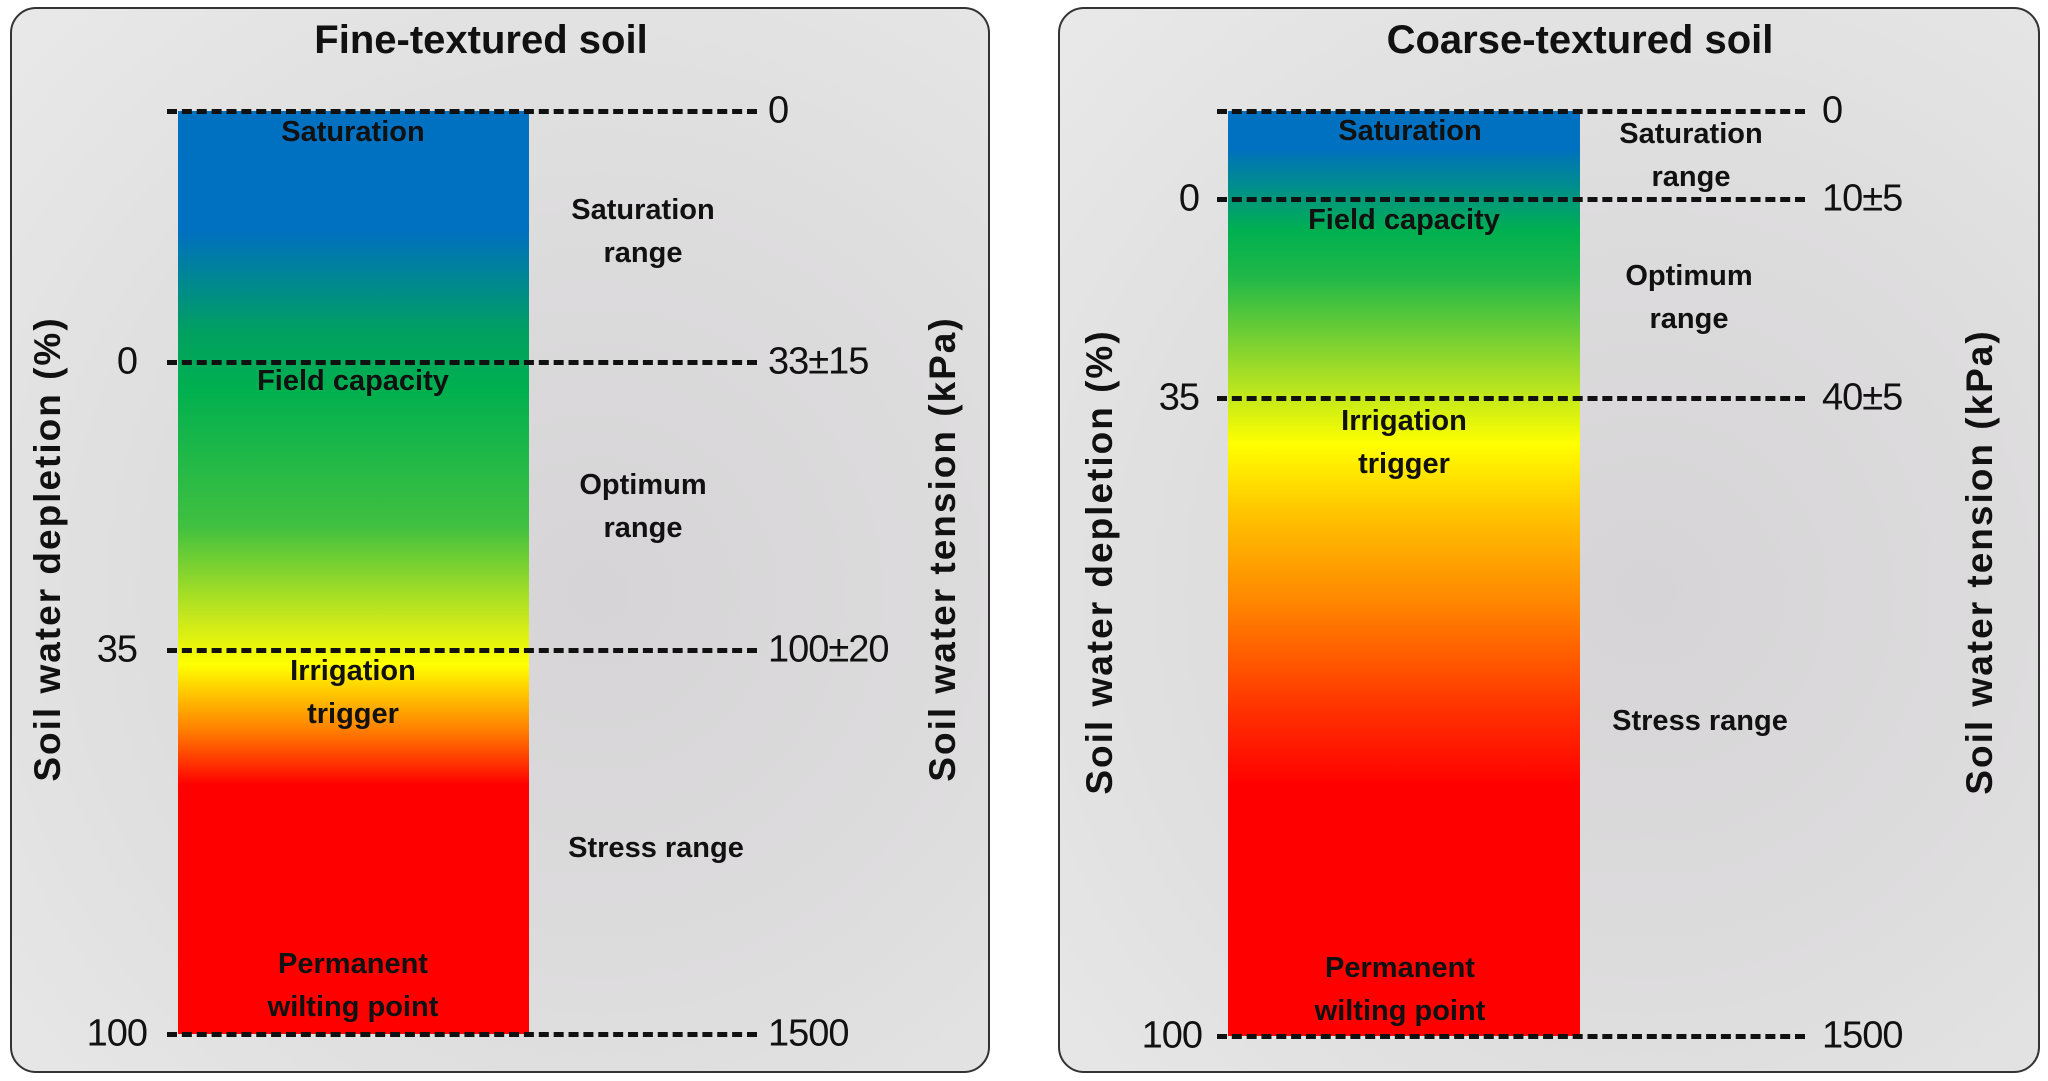  What do you see at coordinates (1862, 397) in the screenshot?
I see `tension-tick: 40±5` at bounding box center [1862, 397].